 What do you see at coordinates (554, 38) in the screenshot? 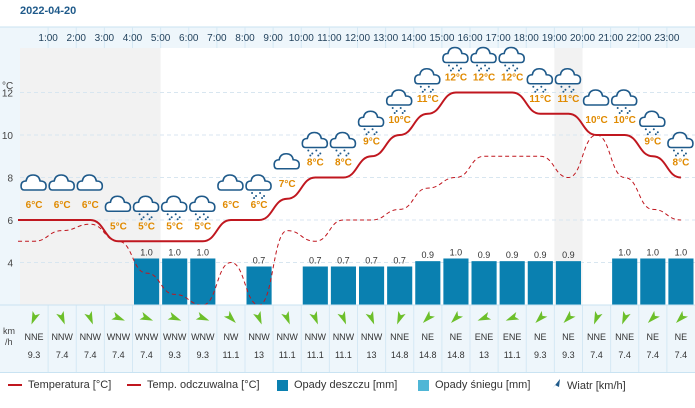
I see `hour-label: 19:00` at bounding box center [554, 38].